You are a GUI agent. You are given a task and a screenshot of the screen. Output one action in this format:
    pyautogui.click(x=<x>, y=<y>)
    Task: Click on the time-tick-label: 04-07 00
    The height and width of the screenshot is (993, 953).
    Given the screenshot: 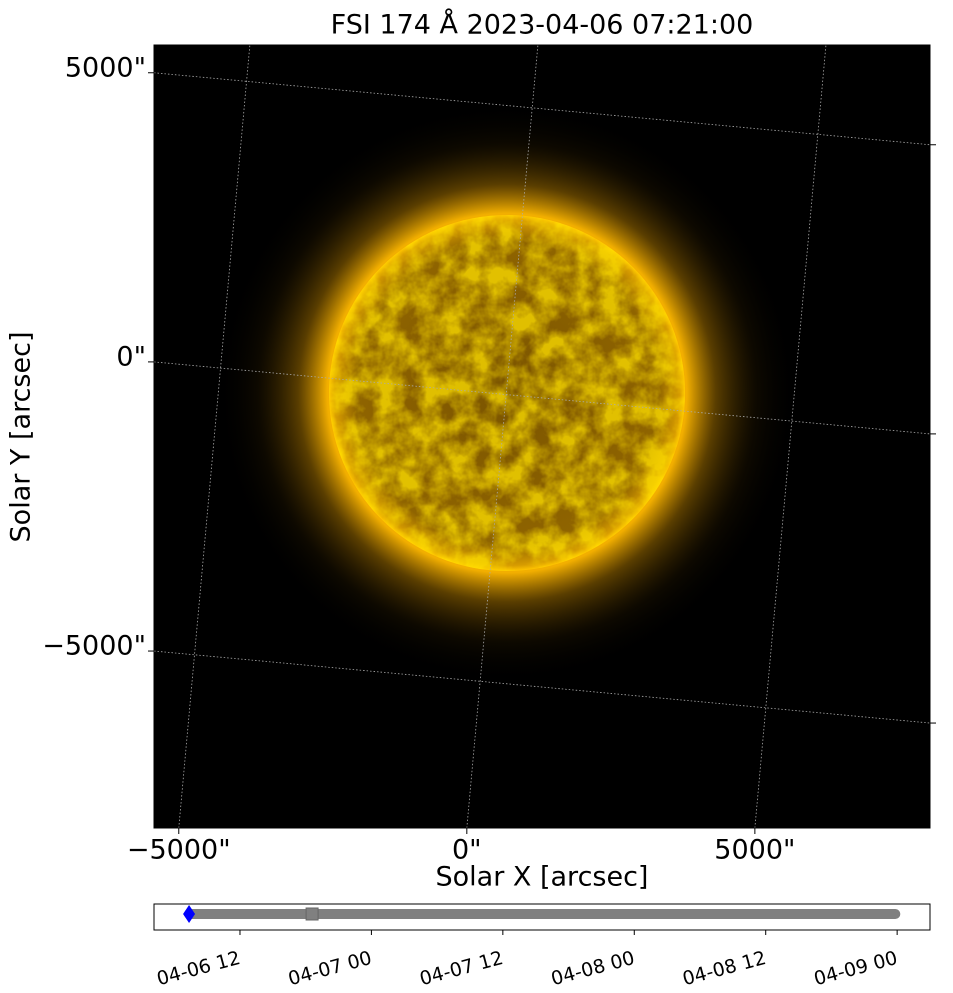 What is the action you would take?
    pyautogui.click(x=330, y=968)
    